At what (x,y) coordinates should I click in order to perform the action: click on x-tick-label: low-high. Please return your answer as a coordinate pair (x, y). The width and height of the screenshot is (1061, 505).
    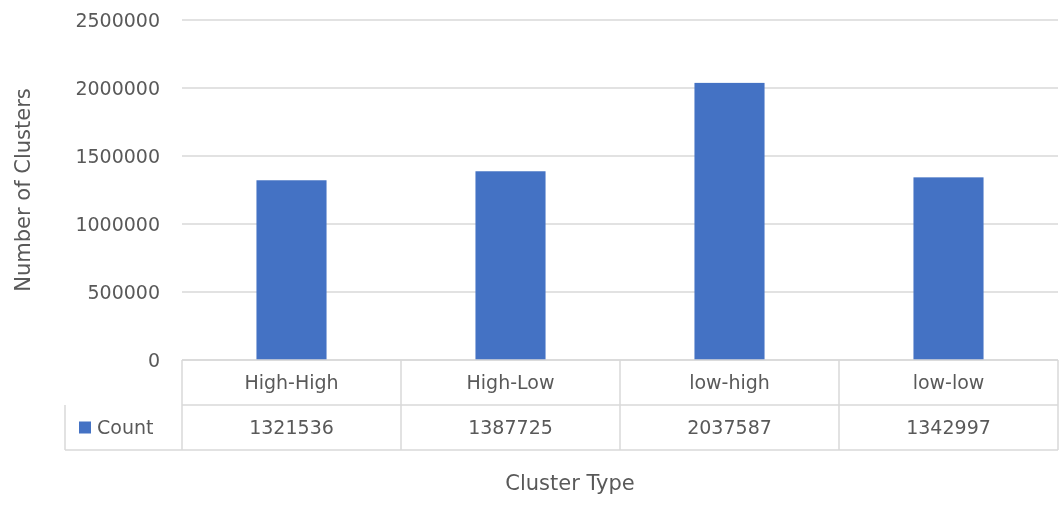
    Looking at the image, I should click on (729, 382).